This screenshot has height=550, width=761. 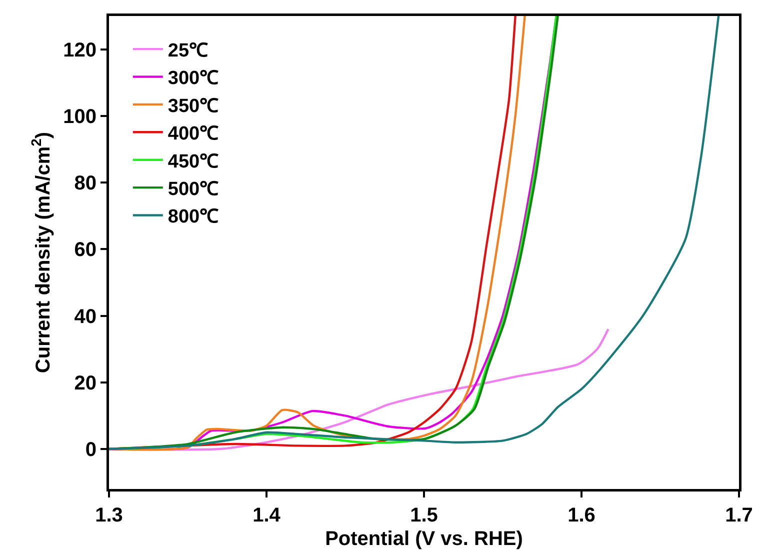 I want to click on y-tick-label: 80, so click(x=85, y=183).